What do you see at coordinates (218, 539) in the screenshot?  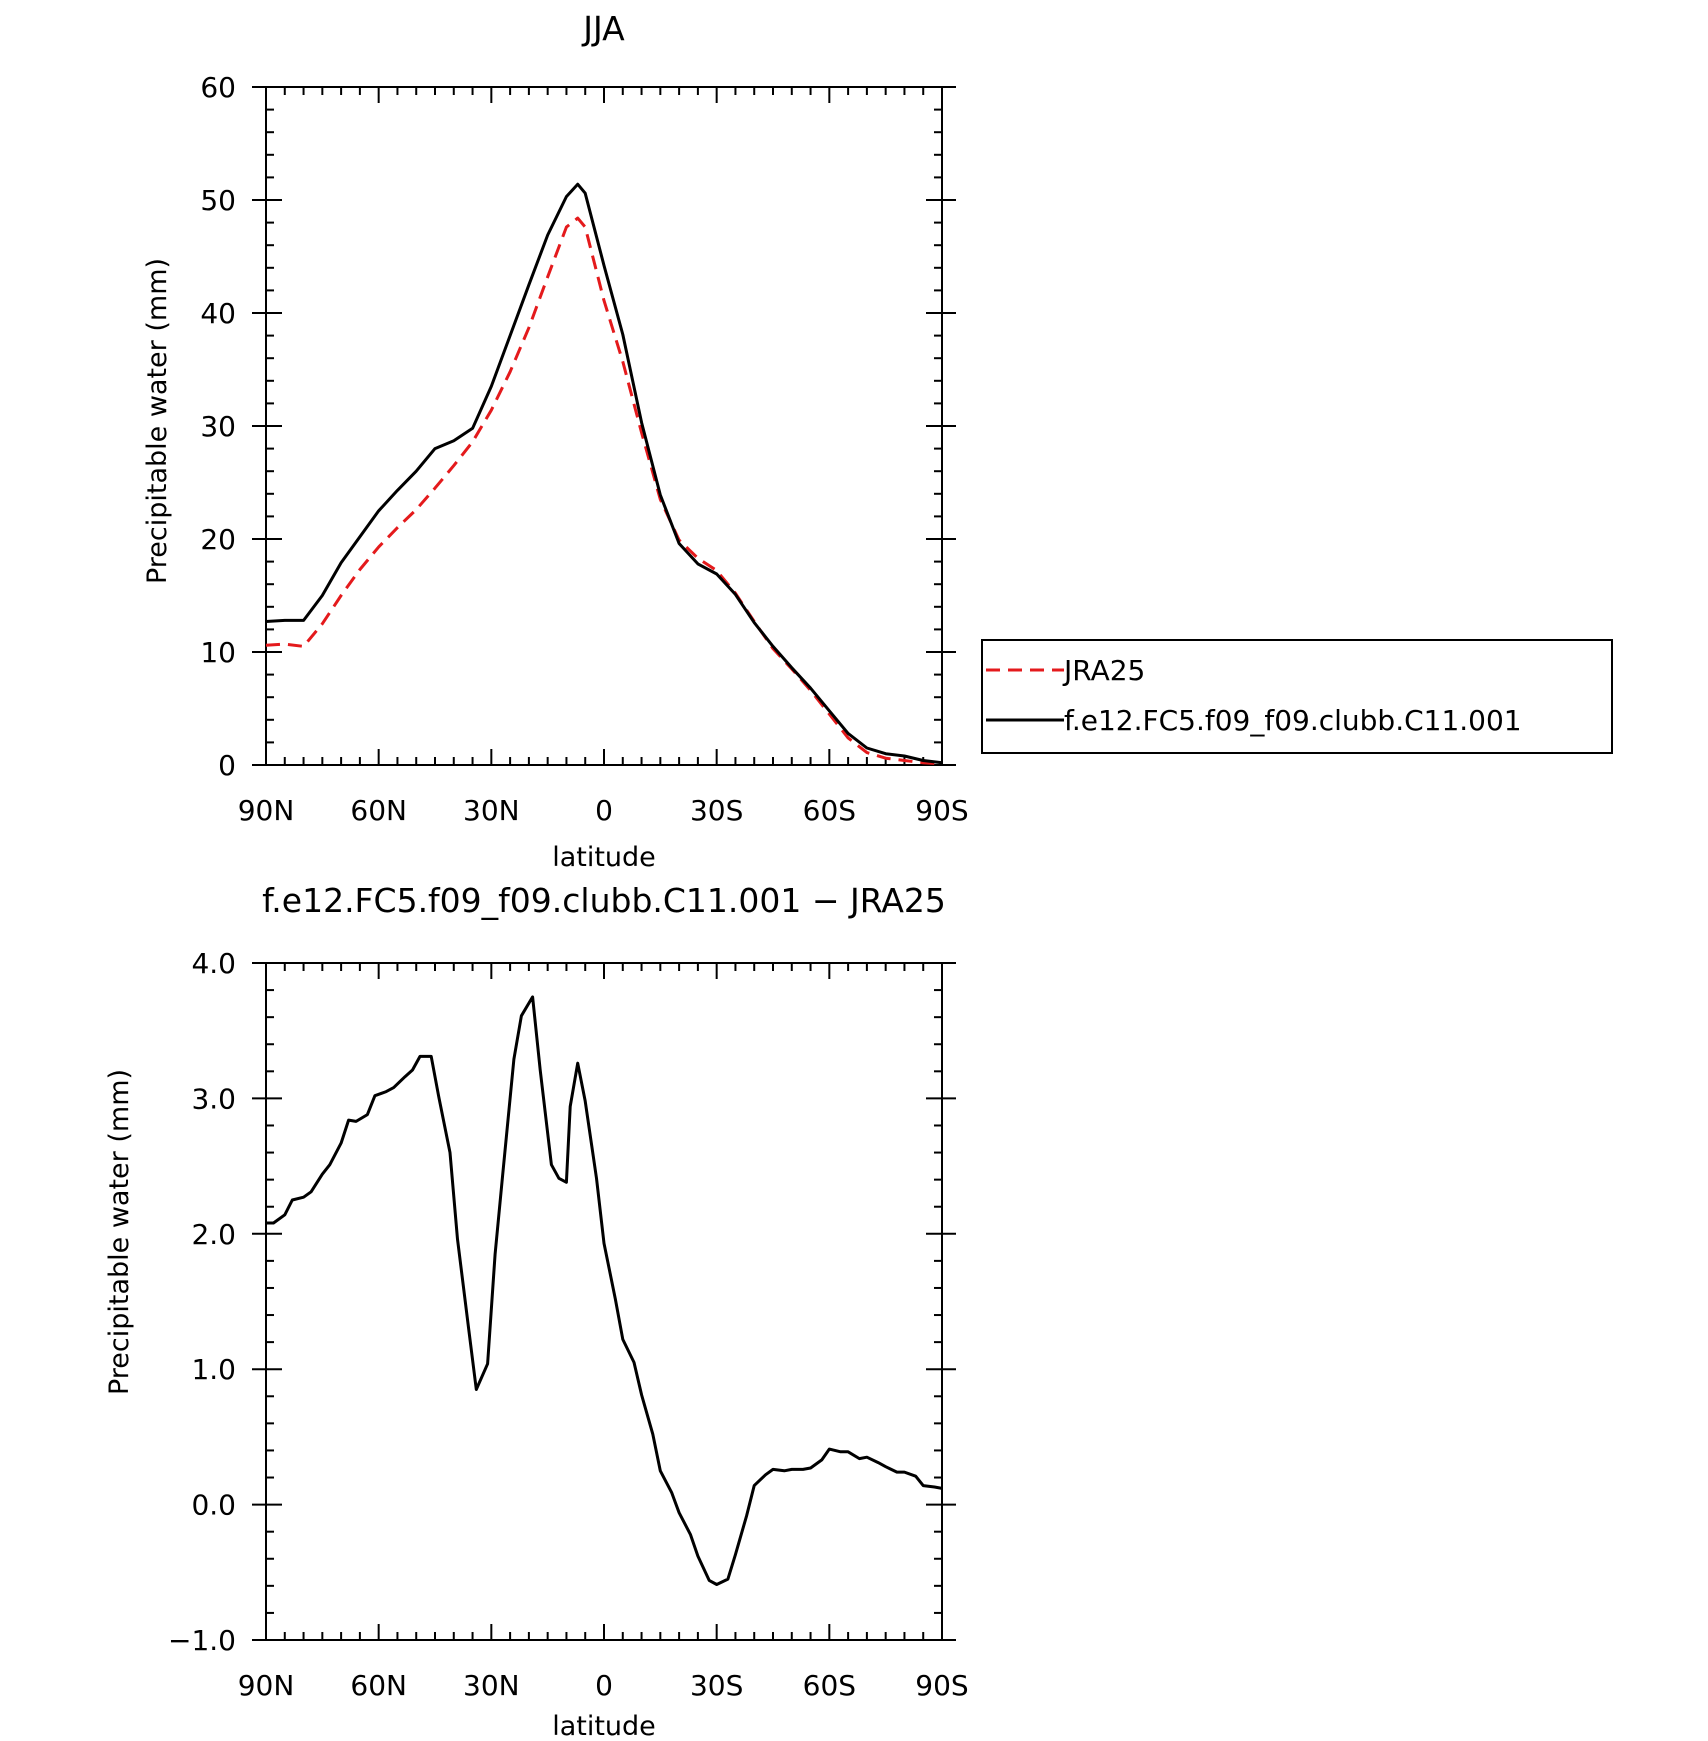 I see `top-y-tick-label: 20` at bounding box center [218, 539].